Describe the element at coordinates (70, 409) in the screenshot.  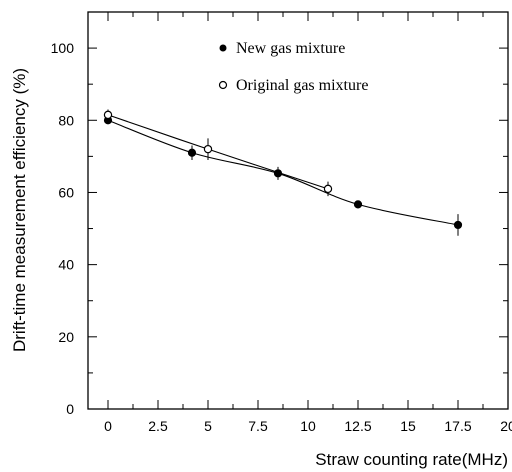
I see `y-tick-label: 0` at that location.